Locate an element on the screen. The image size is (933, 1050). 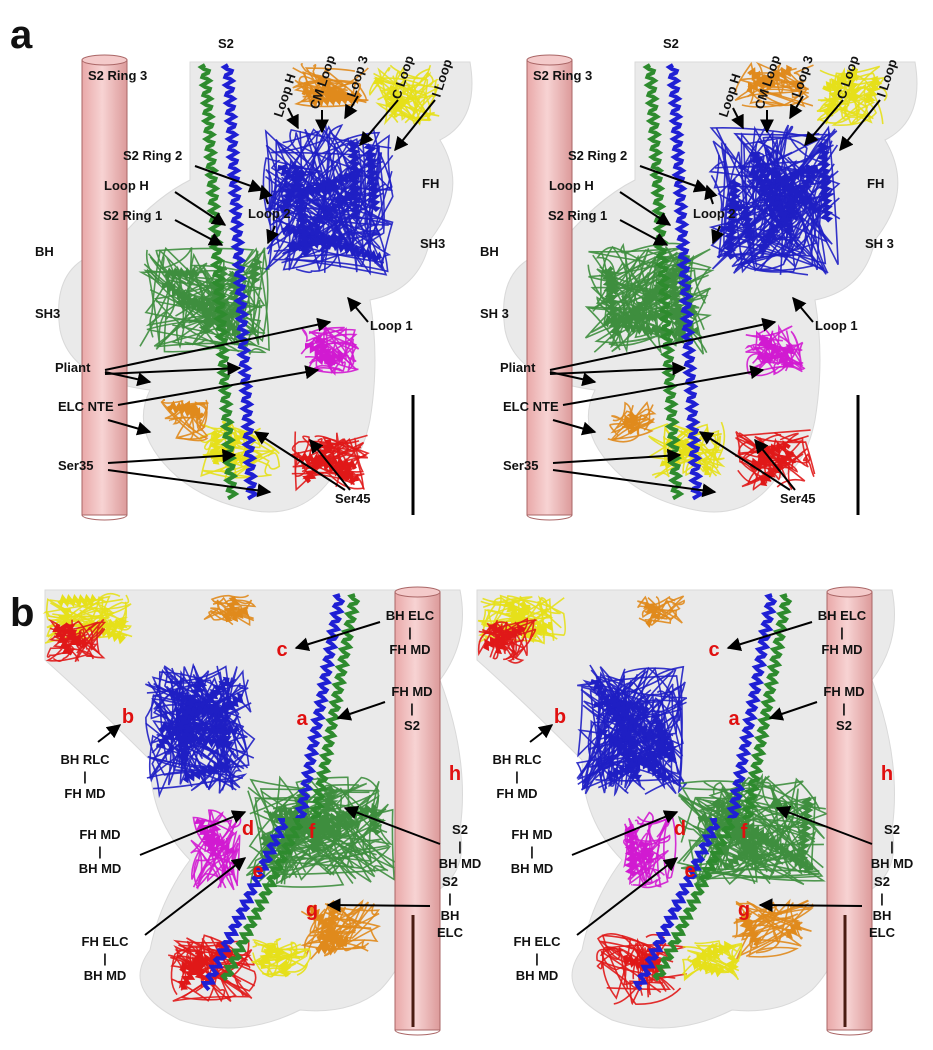
label-line: g is located at coordinates (744, 910).